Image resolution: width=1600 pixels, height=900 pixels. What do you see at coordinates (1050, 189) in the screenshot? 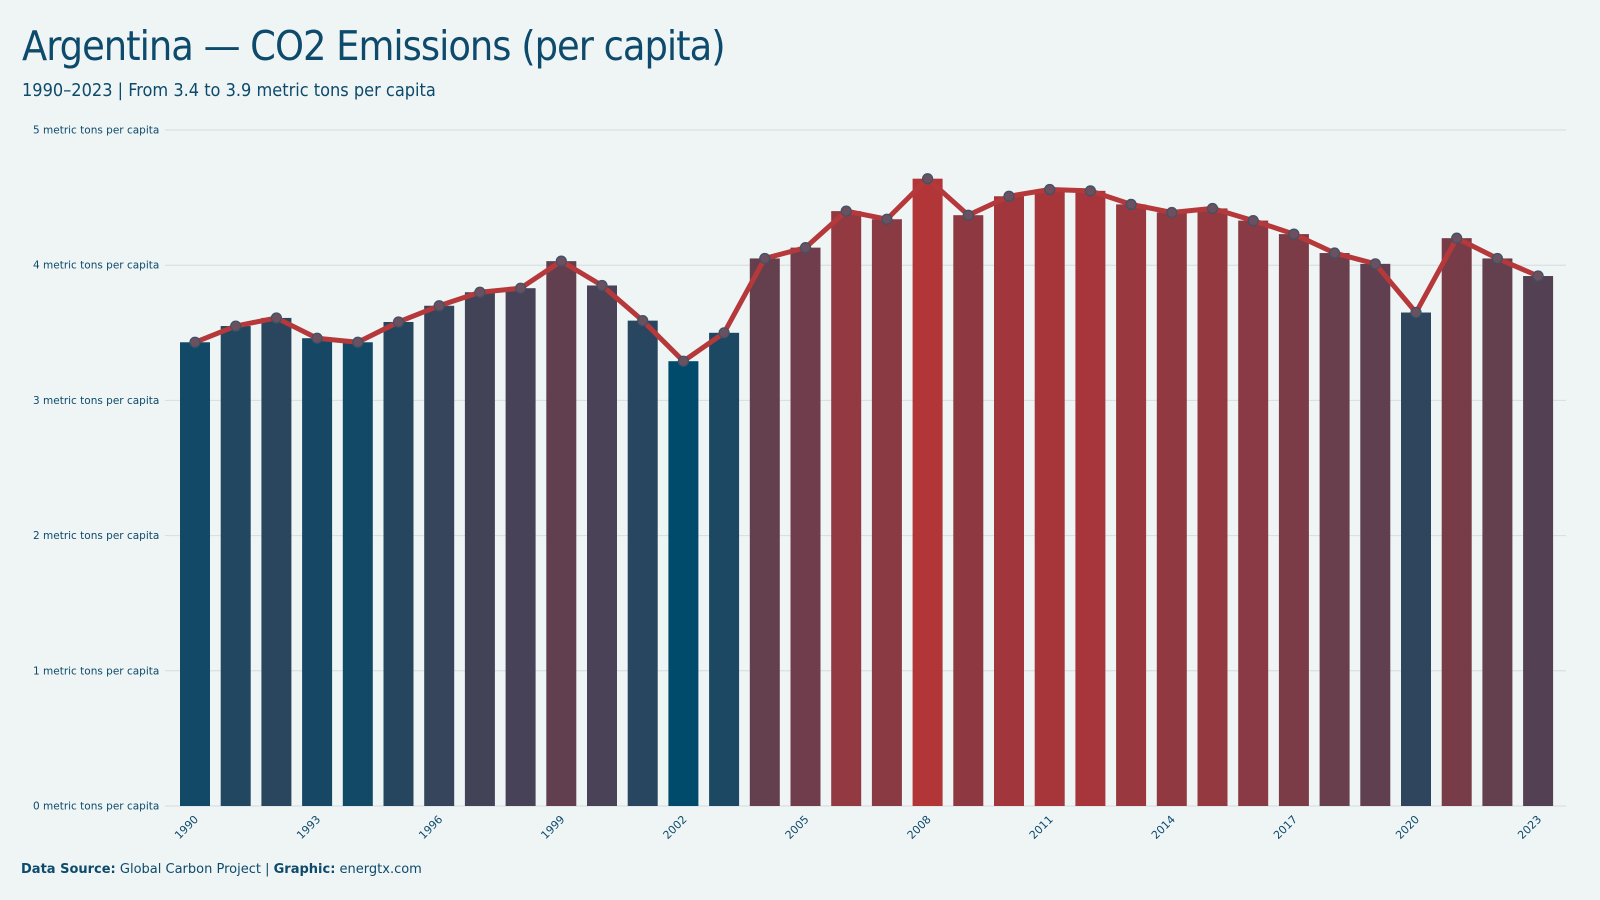
I see `point-2011` at bounding box center [1050, 189].